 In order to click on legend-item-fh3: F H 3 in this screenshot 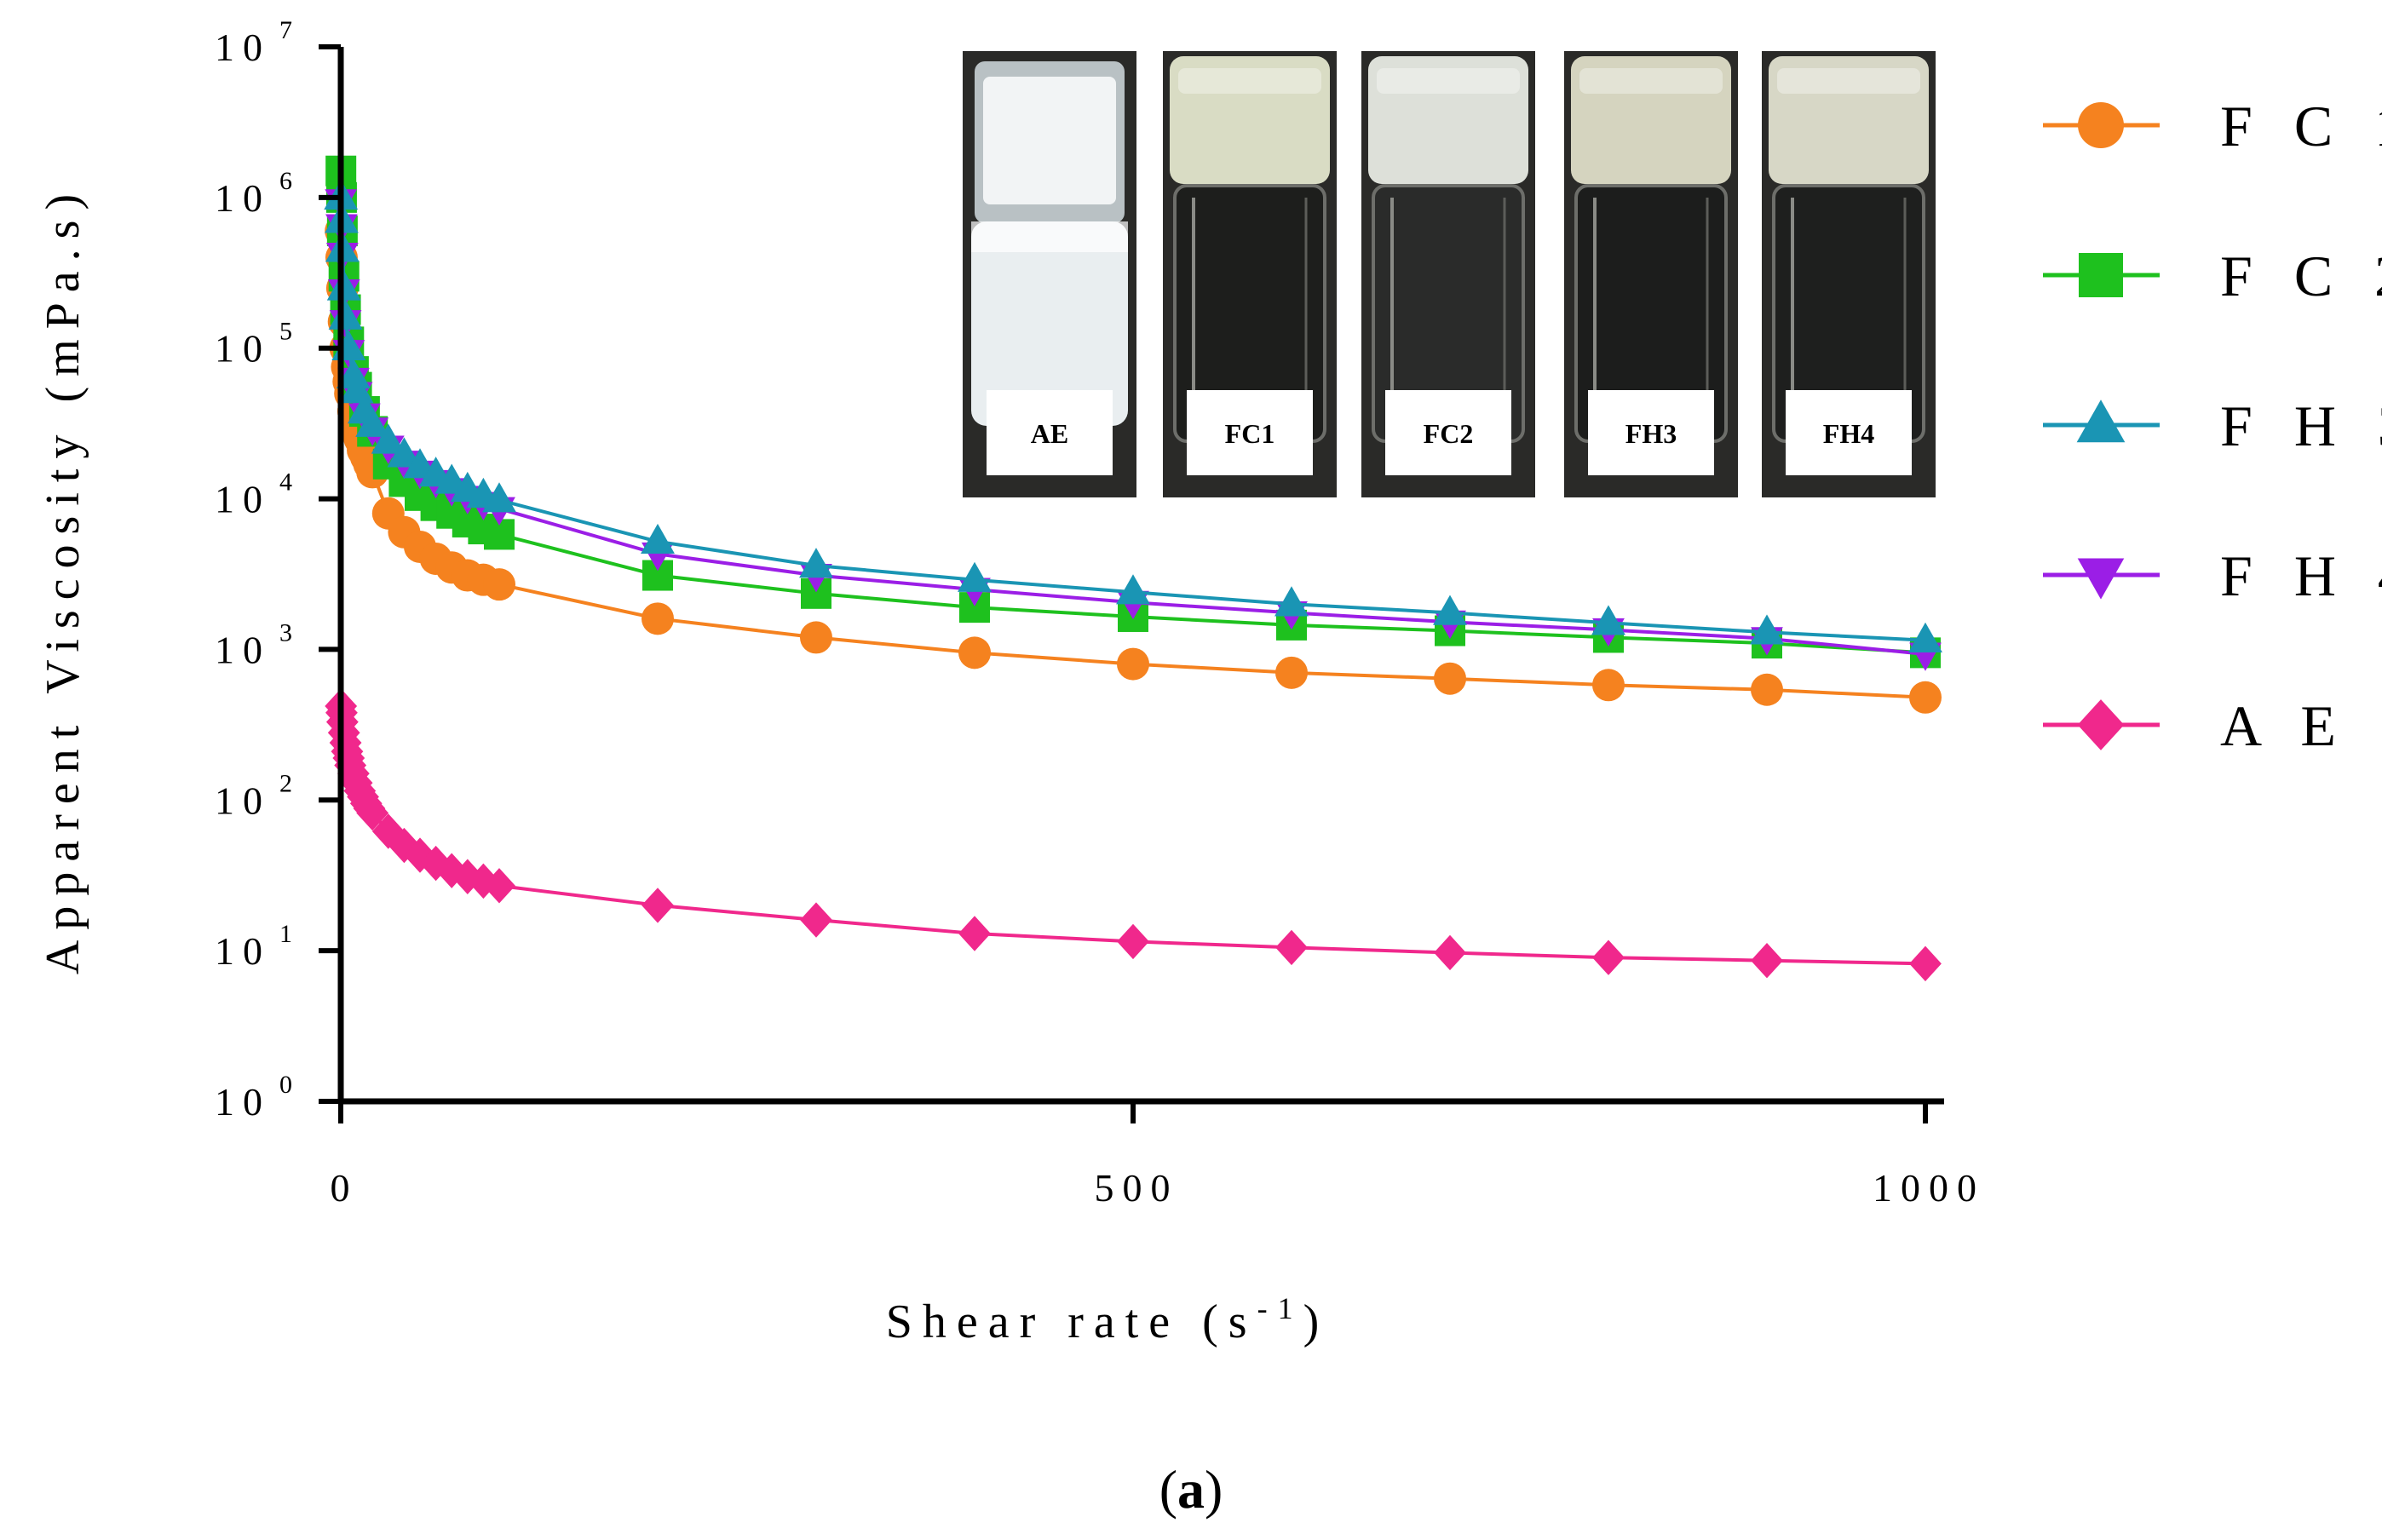, I will do `click(2212, 426)`.